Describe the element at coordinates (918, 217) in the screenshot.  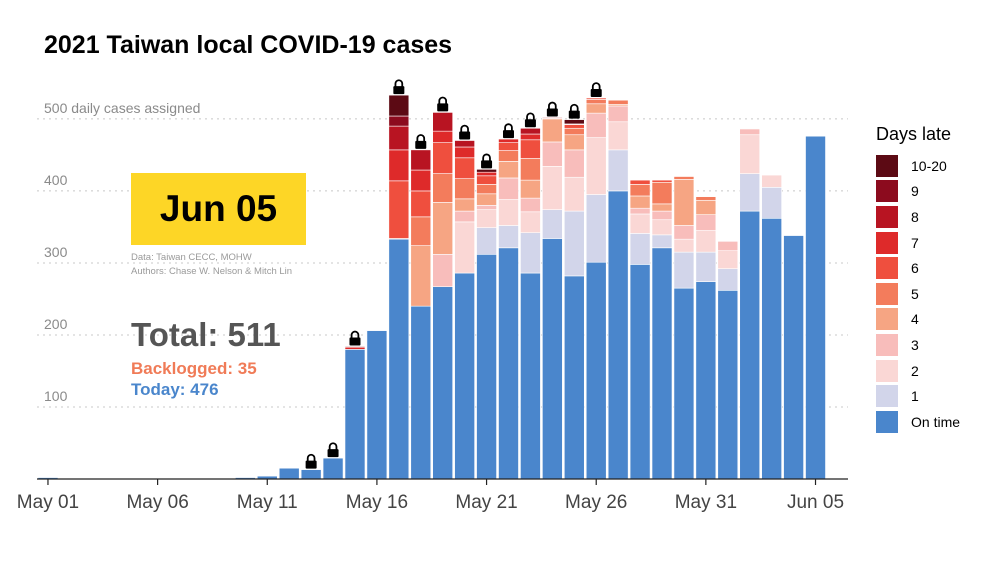
I see `legend-item: 8` at that location.